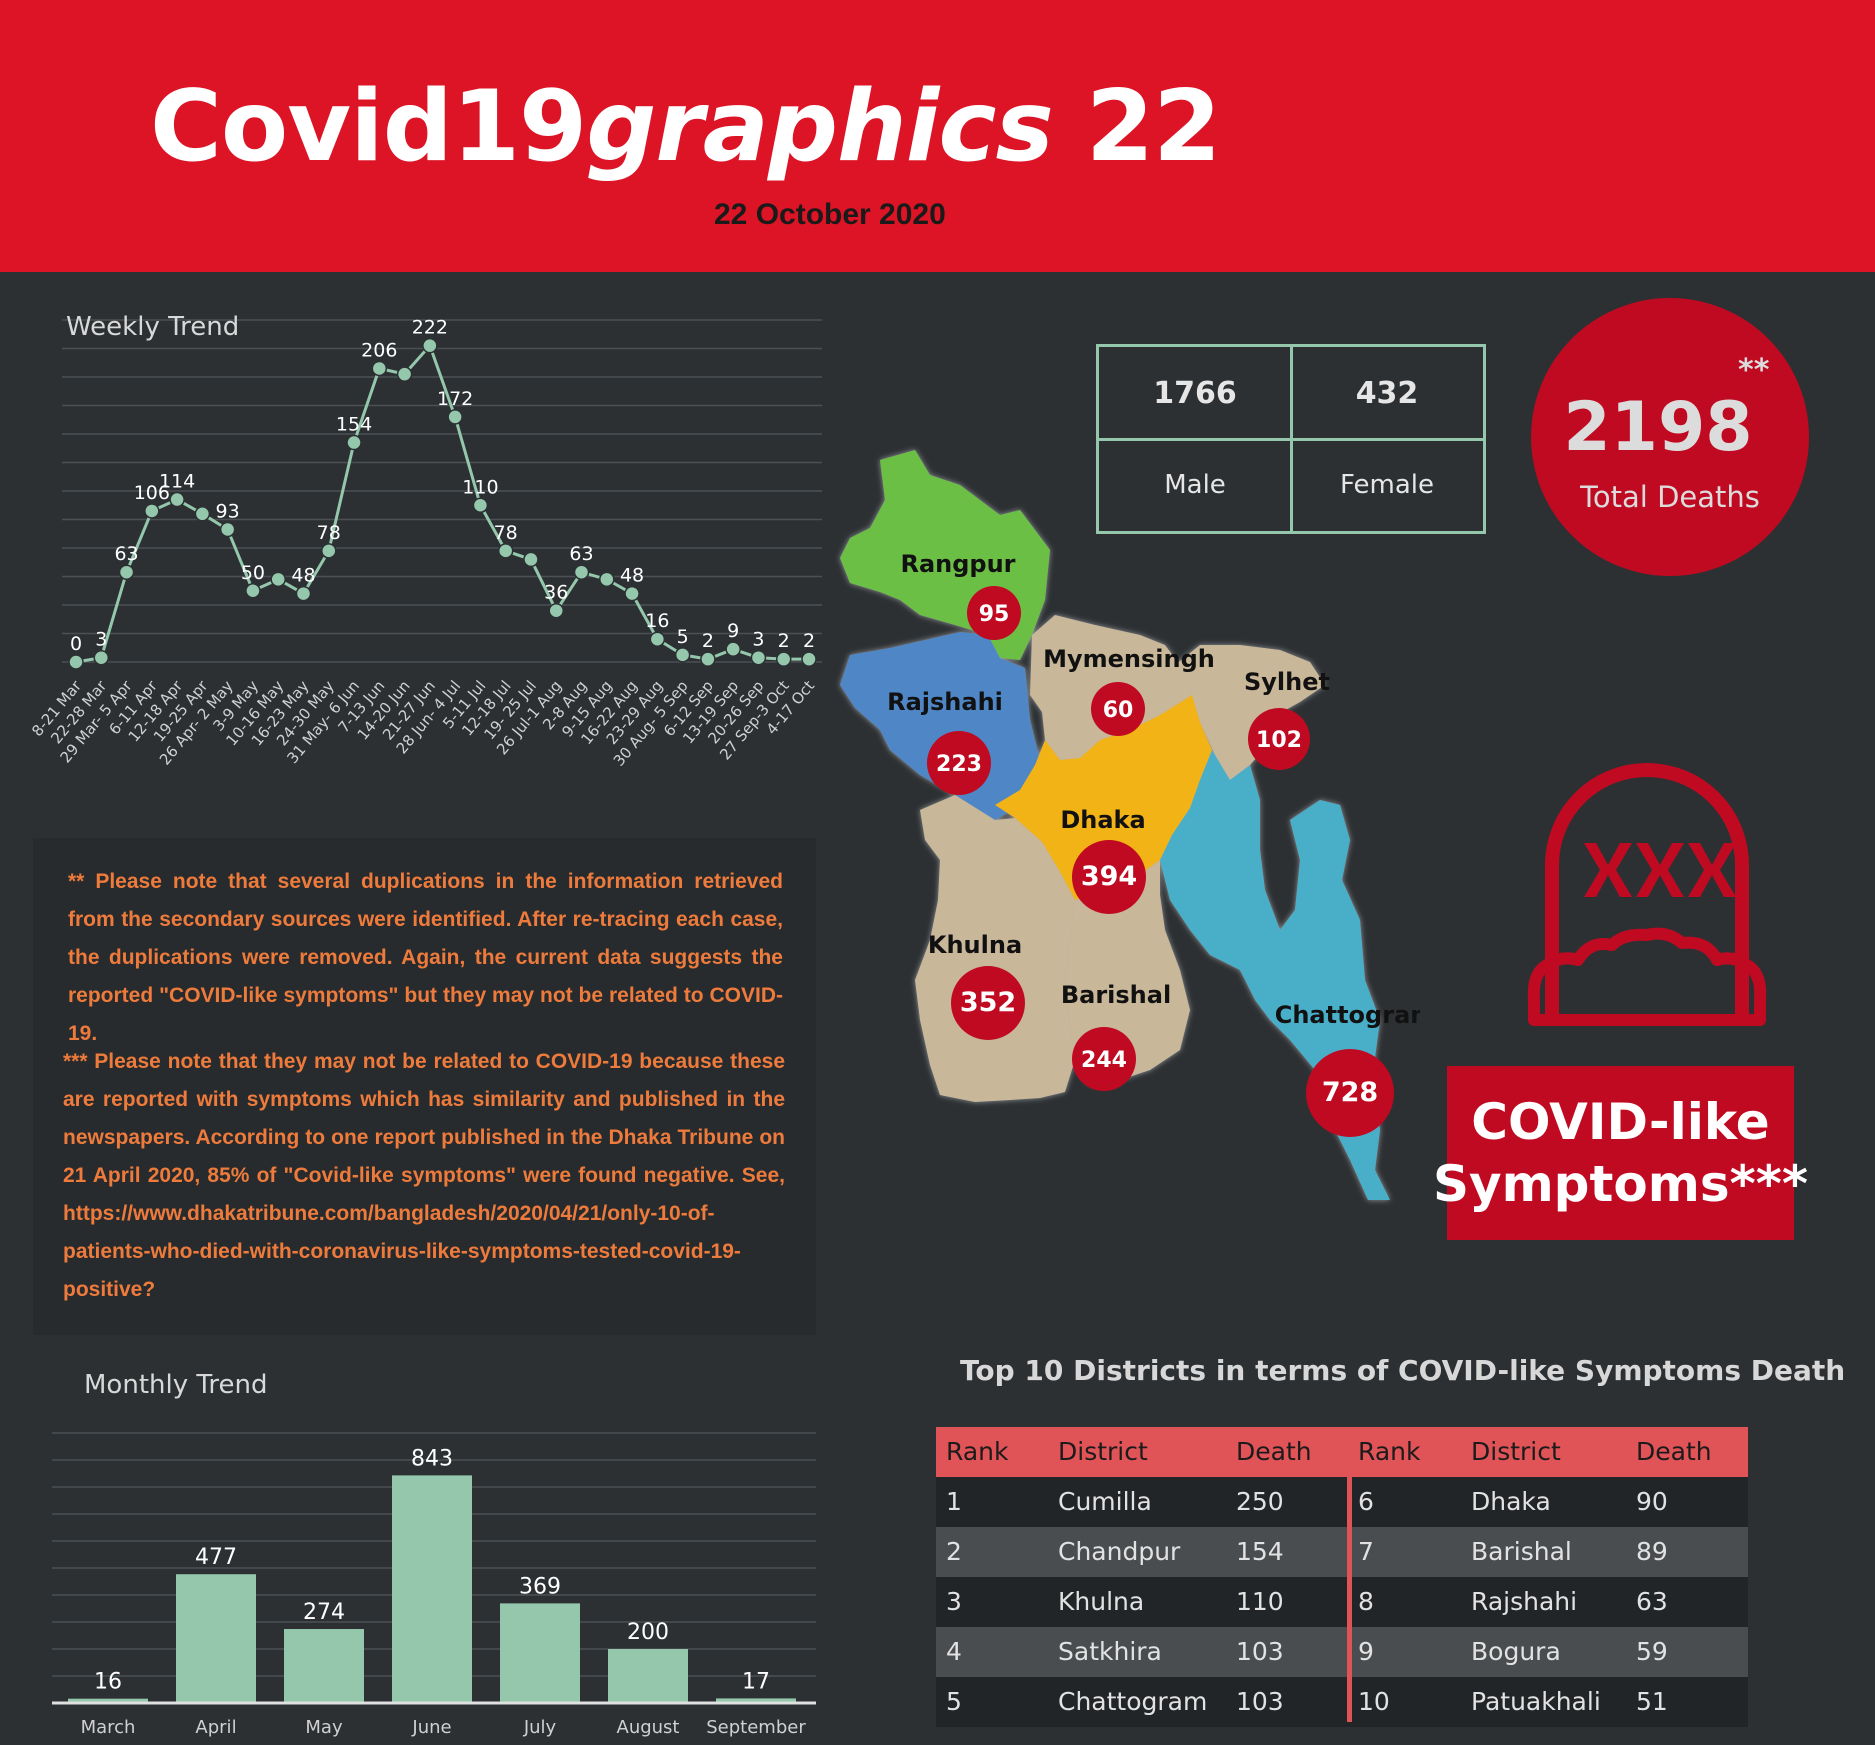 The width and height of the screenshot is (1875, 1745). What do you see at coordinates (1260, 1501) in the screenshot?
I see `top10-cell: 250` at bounding box center [1260, 1501].